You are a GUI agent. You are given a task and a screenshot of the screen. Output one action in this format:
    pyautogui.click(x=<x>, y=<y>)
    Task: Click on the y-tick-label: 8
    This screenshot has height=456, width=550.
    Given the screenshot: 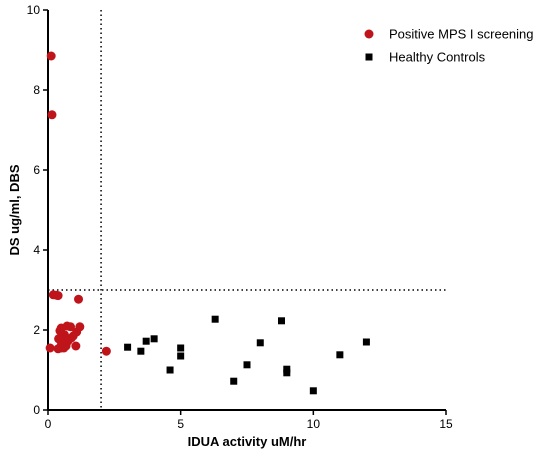 What is the action you would take?
    pyautogui.click(x=36, y=90)
    